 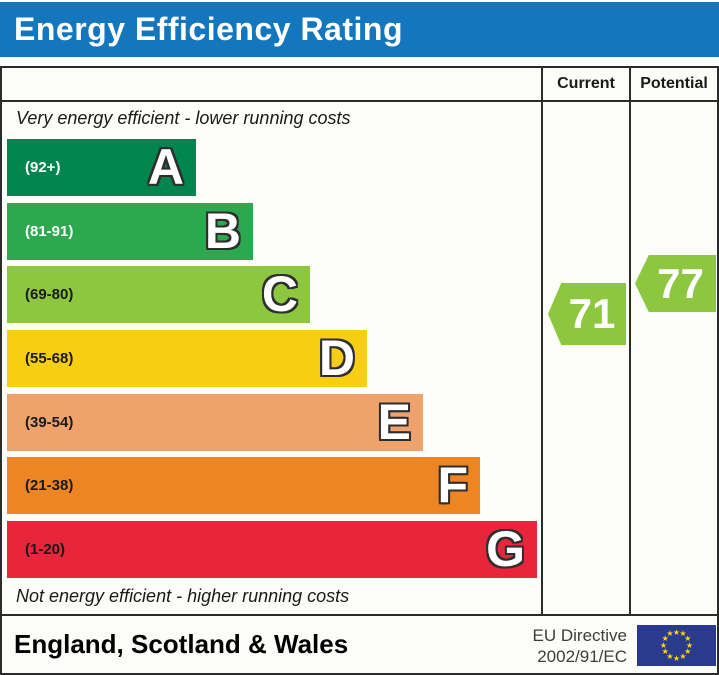 I want to click on eu-directive-label: EU Directive 2002/91/EC, so click(x=537, y=646).